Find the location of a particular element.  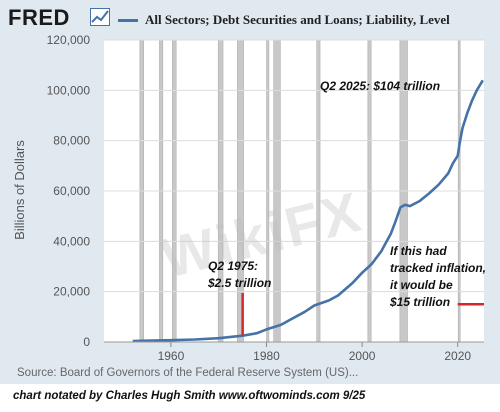

y-axis-label: Billions of Dollars is located at coordinates (19, 190).